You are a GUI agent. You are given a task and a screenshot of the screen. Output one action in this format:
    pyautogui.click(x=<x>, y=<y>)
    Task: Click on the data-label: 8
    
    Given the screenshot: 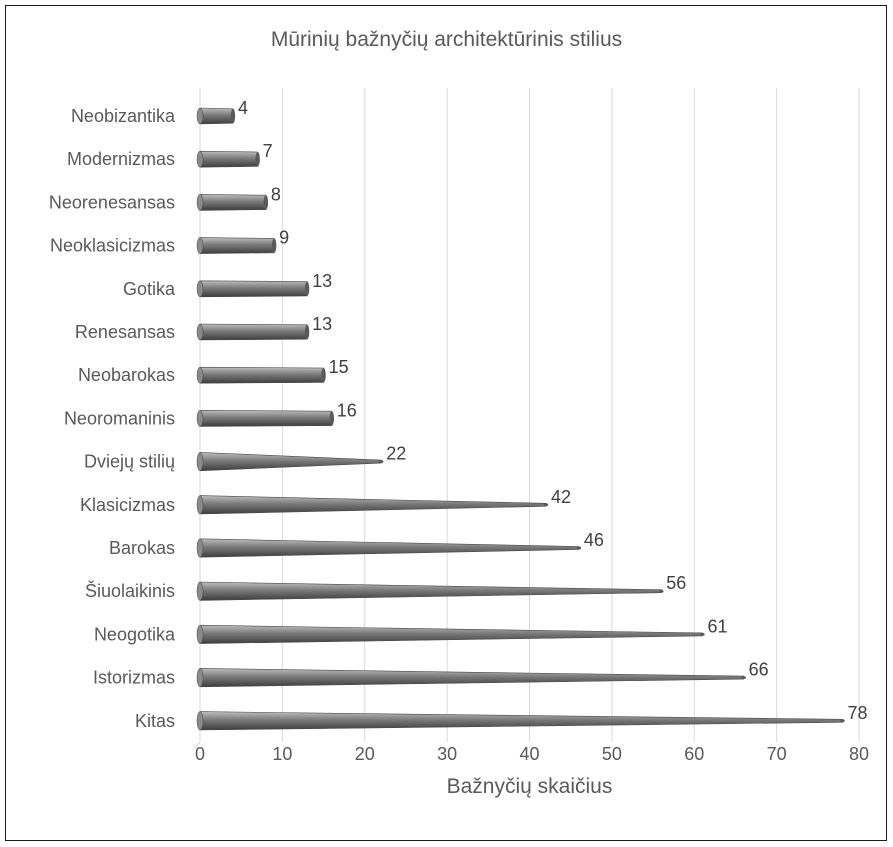 What is the action you would take?
    pyautogui.click(x=276, y=194)
    